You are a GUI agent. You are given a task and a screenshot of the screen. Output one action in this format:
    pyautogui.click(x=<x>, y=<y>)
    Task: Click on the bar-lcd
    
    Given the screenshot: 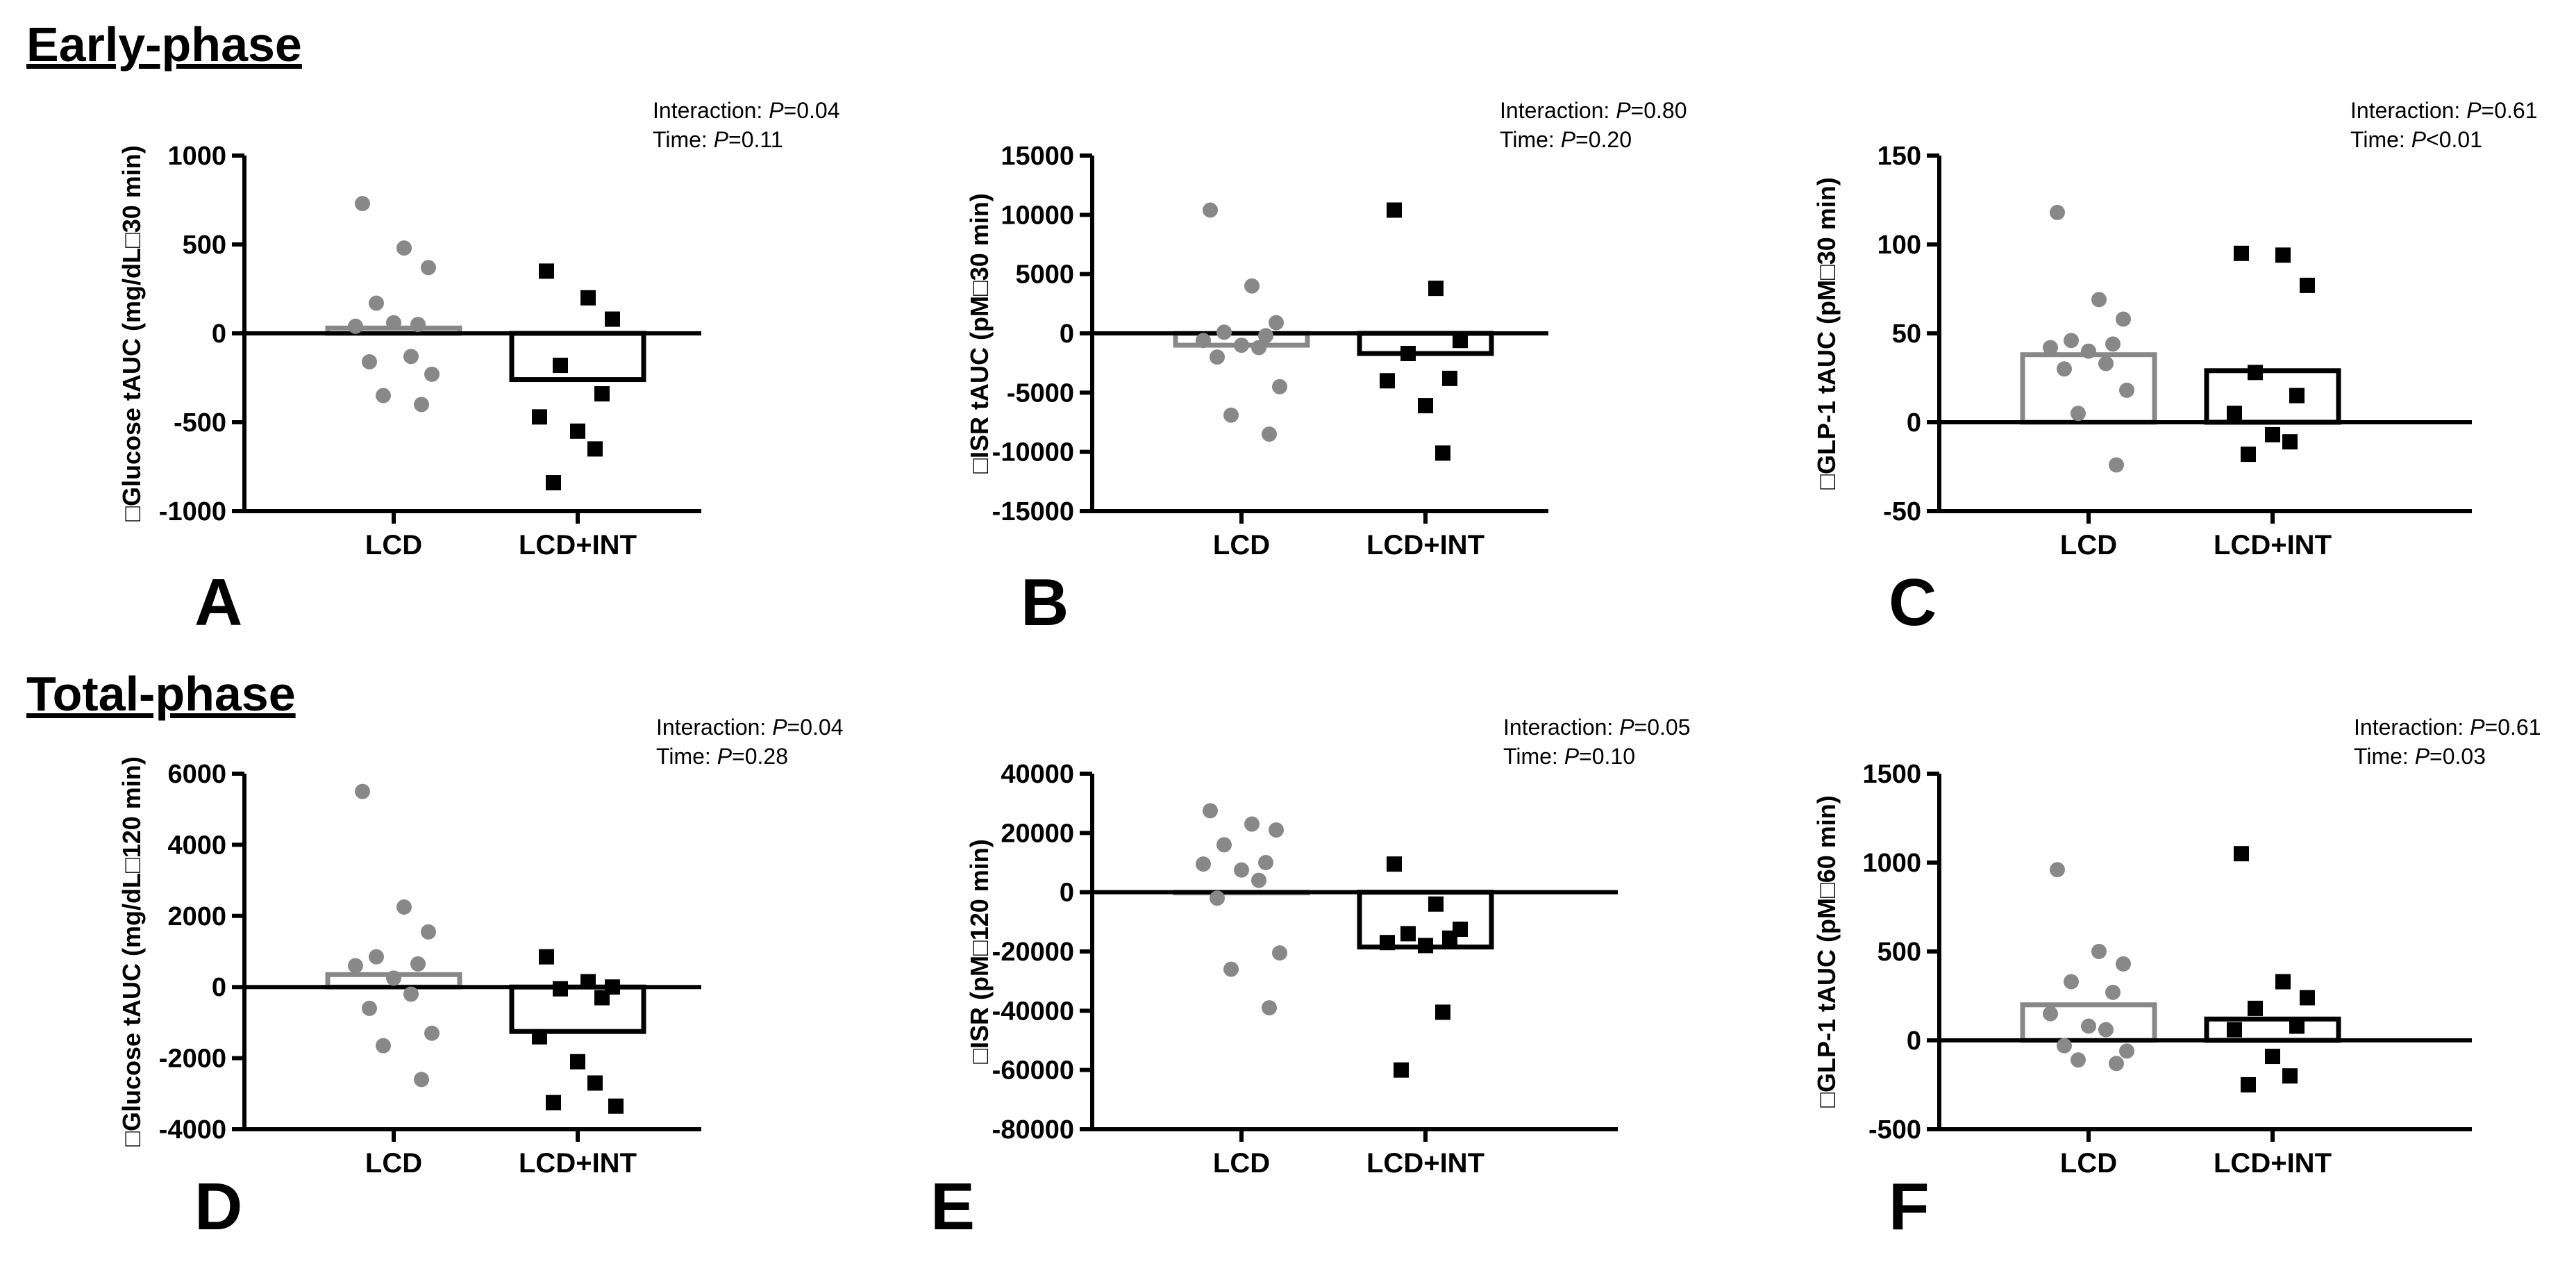 What is the action you would take?
    pyautogui.click(x=2088, y=388)
    